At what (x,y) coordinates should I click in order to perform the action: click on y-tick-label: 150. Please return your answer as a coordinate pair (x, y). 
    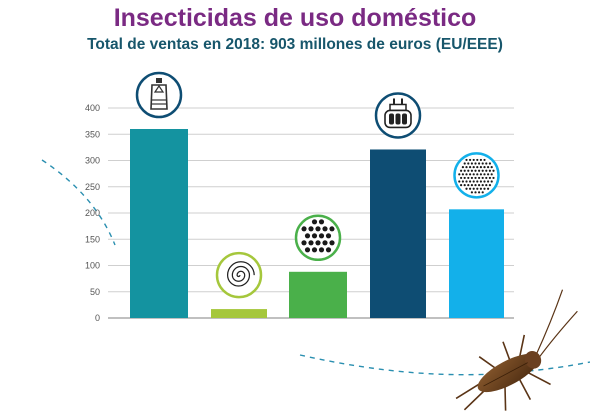
    Looking at the image, I should click on (92, 239).